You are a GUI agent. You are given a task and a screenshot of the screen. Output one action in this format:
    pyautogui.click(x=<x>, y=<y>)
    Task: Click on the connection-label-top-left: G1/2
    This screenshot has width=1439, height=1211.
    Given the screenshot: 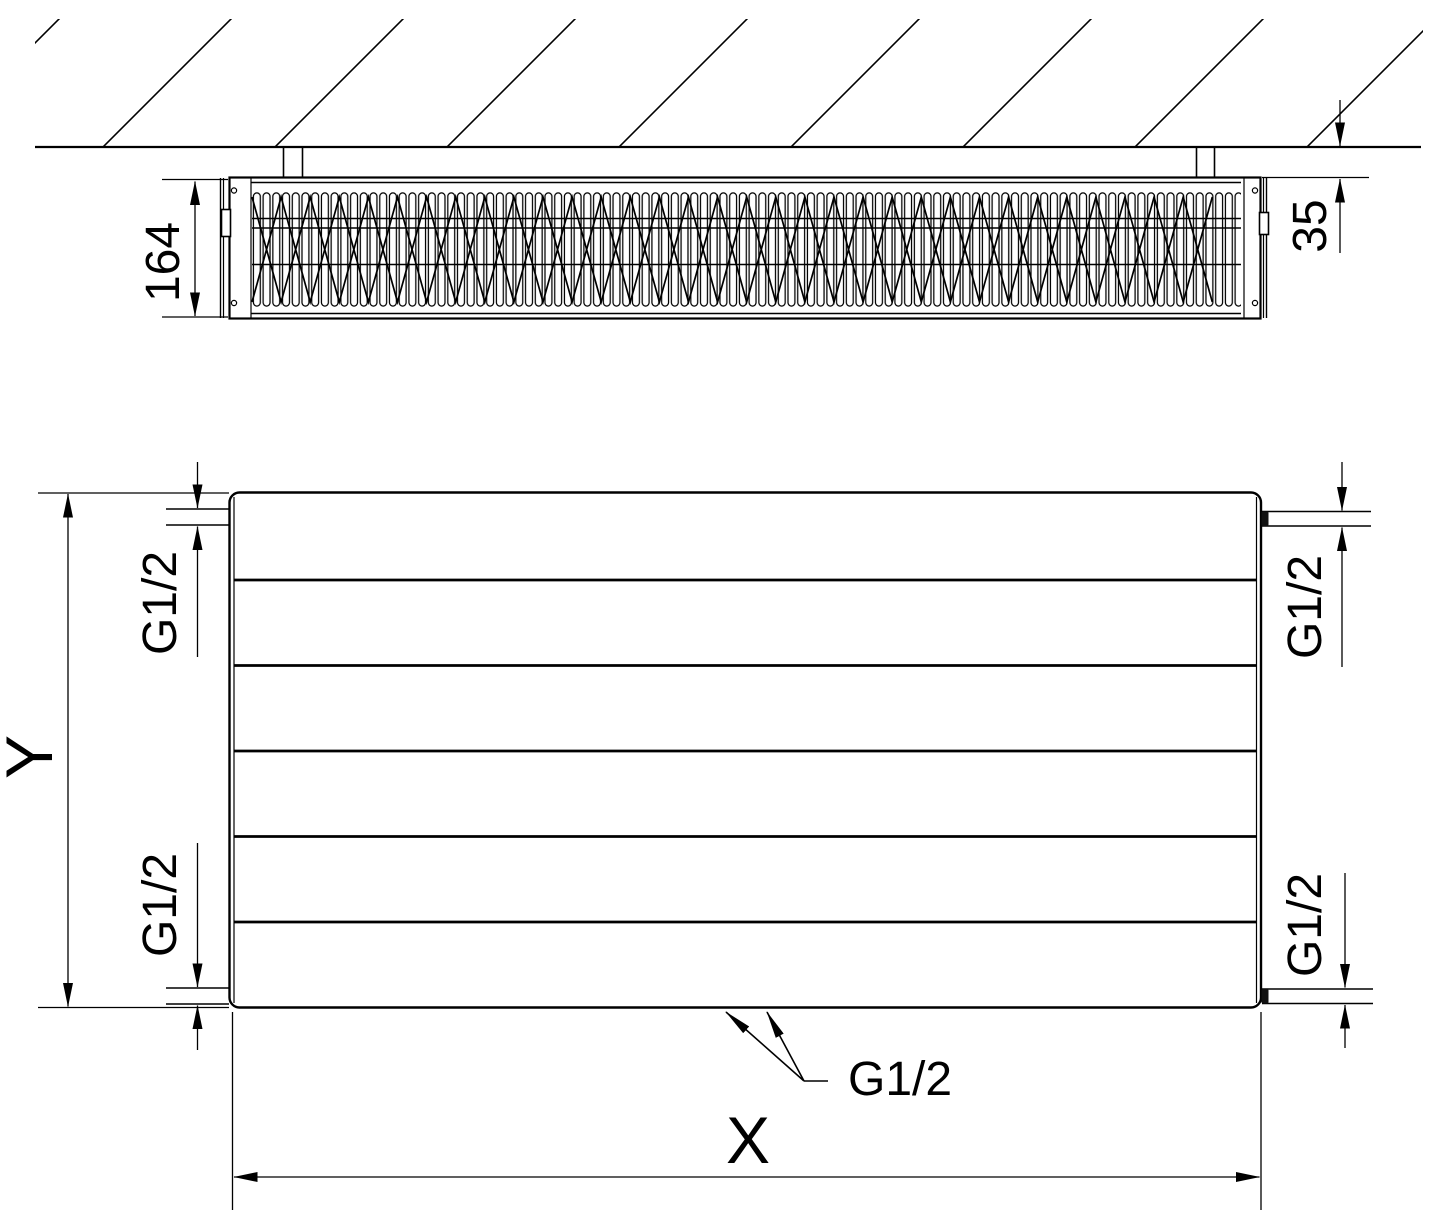 What is the action you would take?
    pyautogui.click(x=160, y=603)
    